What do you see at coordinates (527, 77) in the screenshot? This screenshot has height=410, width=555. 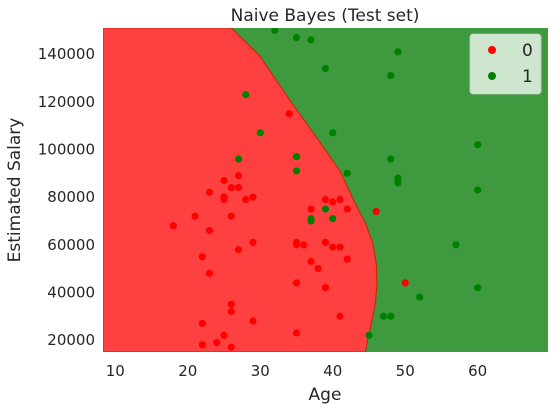 I see `legend-label-class-1: 1` at bounding box center [527, 77].